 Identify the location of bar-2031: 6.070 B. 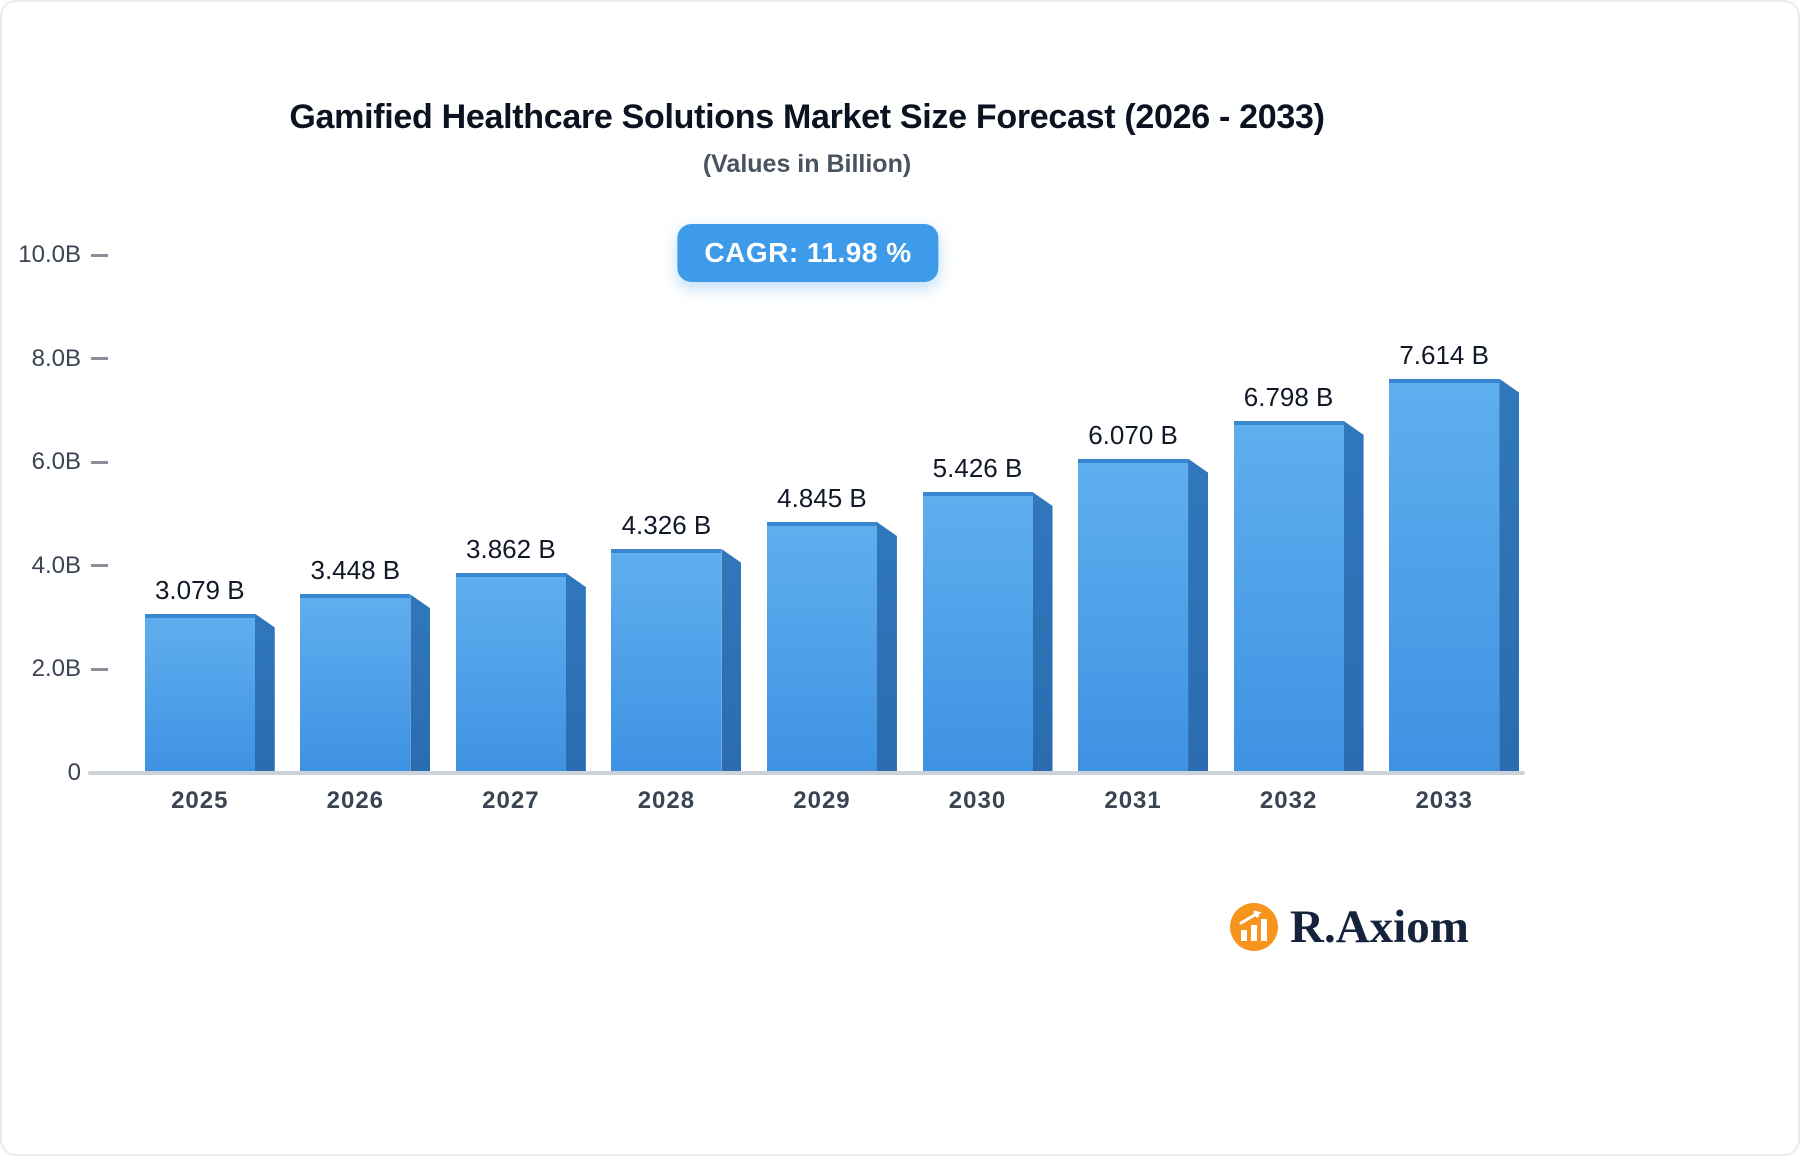
(1143, 596).